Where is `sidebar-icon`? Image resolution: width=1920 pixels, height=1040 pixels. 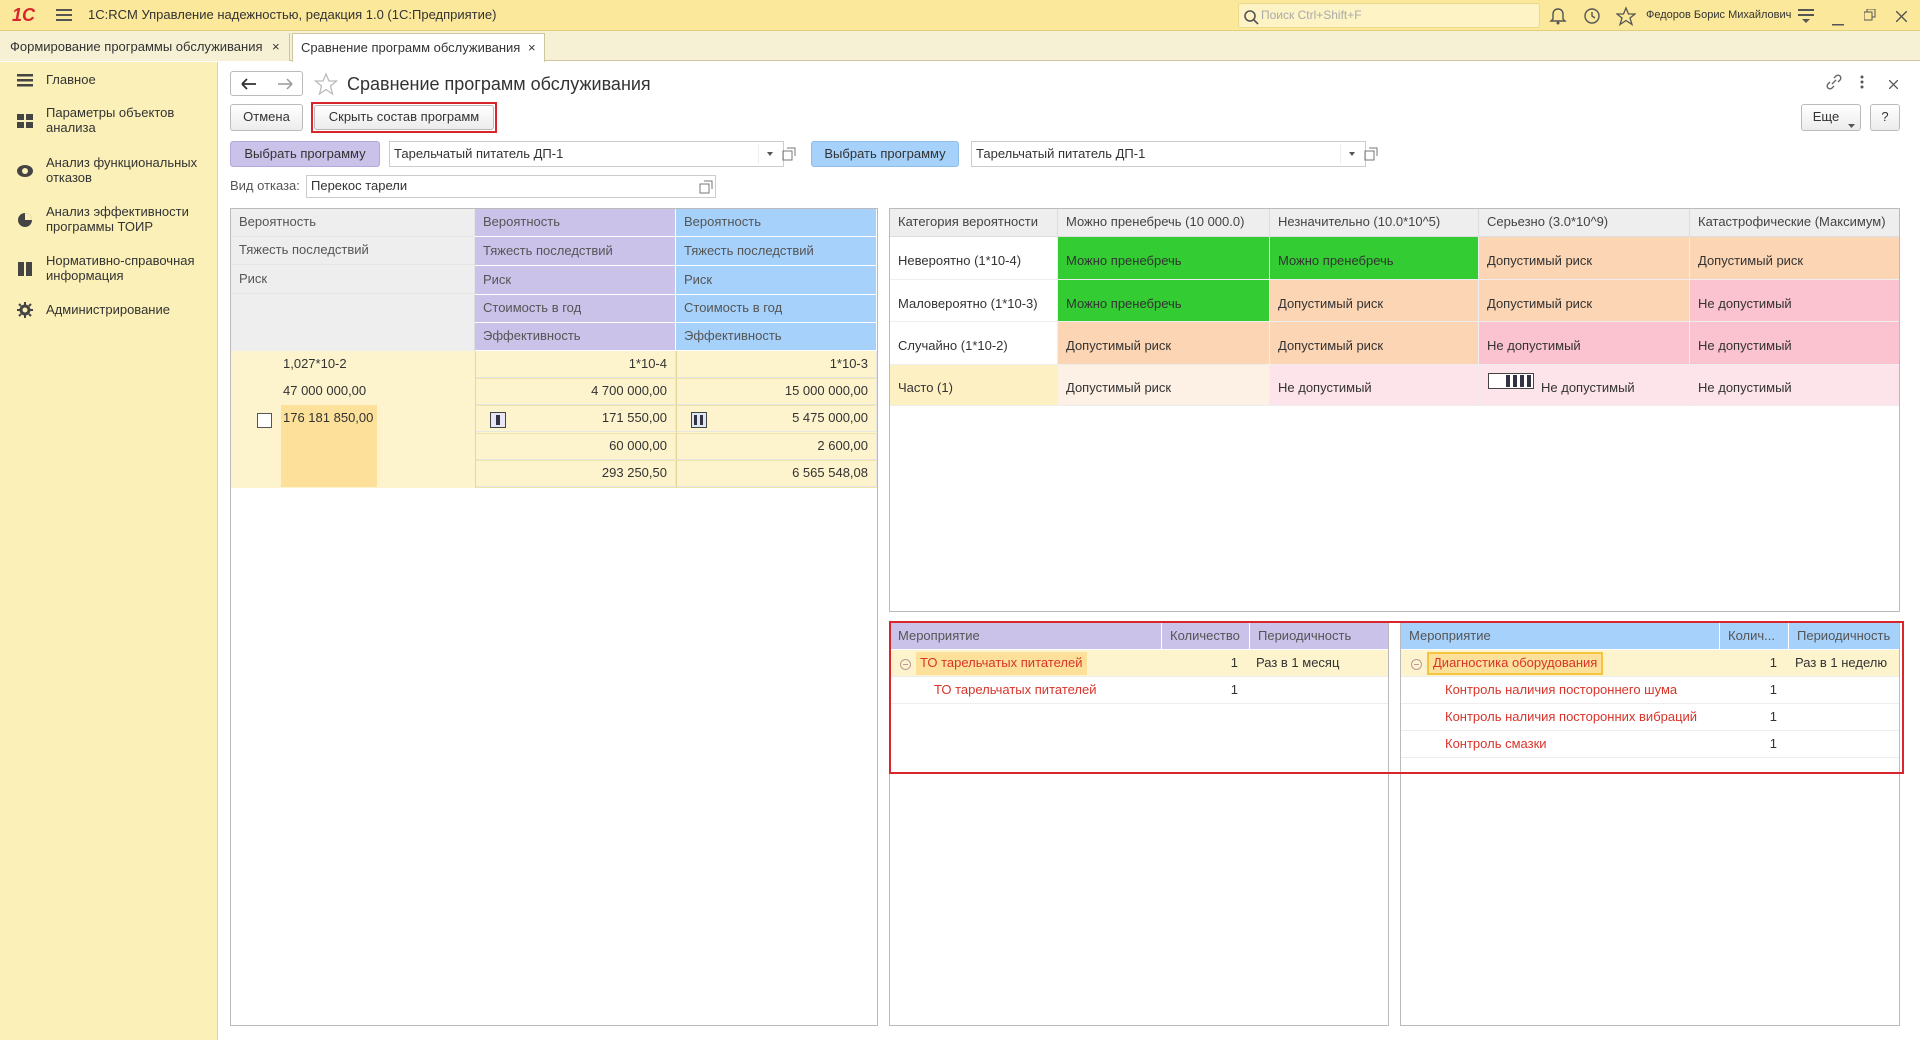 sidebar-icon is located at coordinates (25, 121).